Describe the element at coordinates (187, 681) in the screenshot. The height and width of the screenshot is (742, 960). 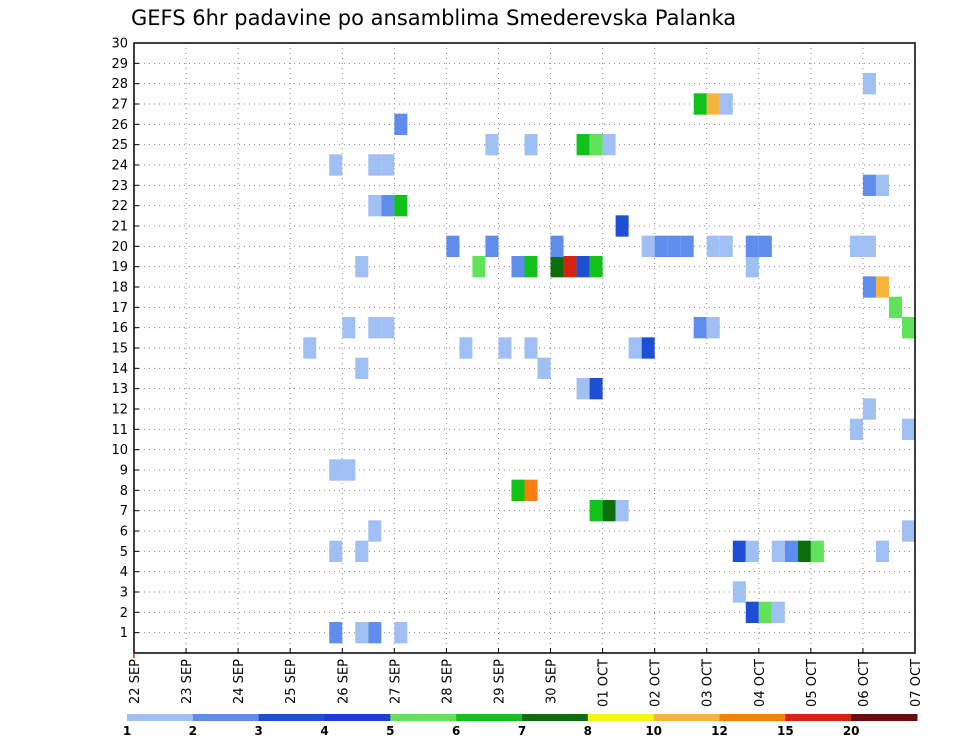
I see `x-tick-label: 23 SEP` at that location.